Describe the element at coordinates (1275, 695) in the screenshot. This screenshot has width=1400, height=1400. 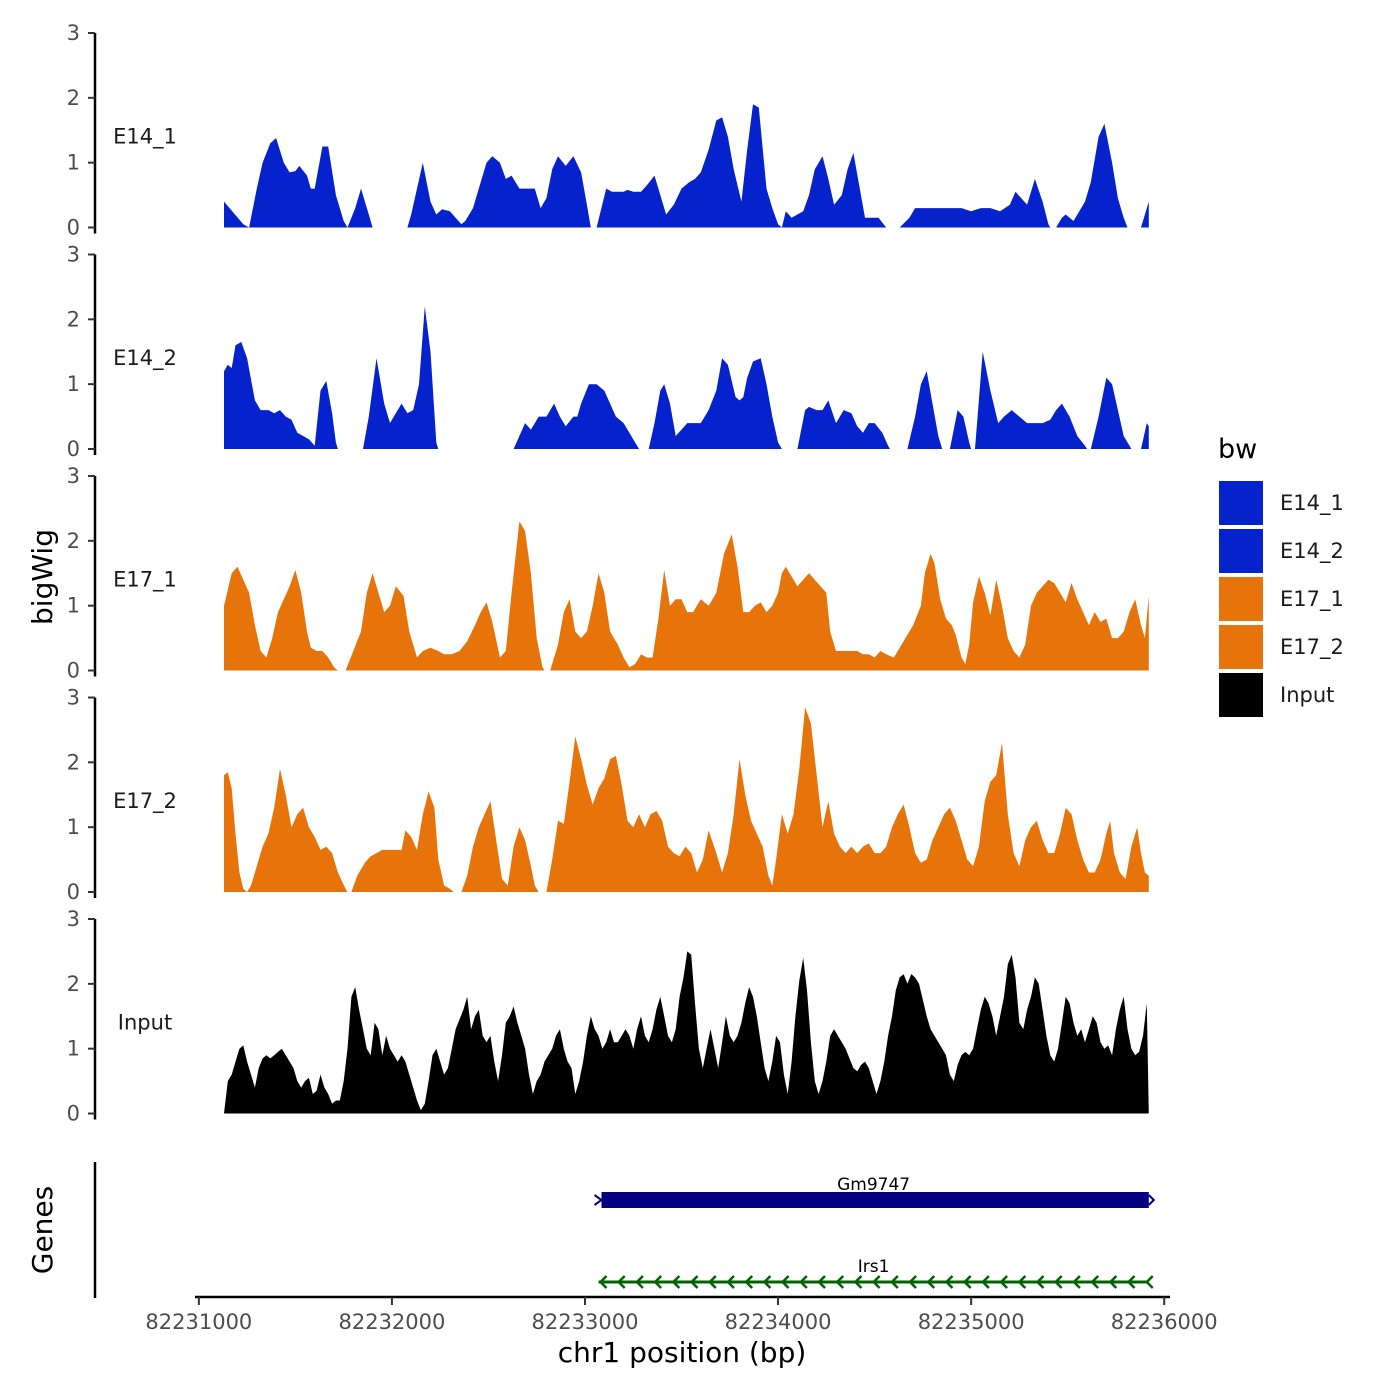
I see `legend-item-input: Input` at that location.